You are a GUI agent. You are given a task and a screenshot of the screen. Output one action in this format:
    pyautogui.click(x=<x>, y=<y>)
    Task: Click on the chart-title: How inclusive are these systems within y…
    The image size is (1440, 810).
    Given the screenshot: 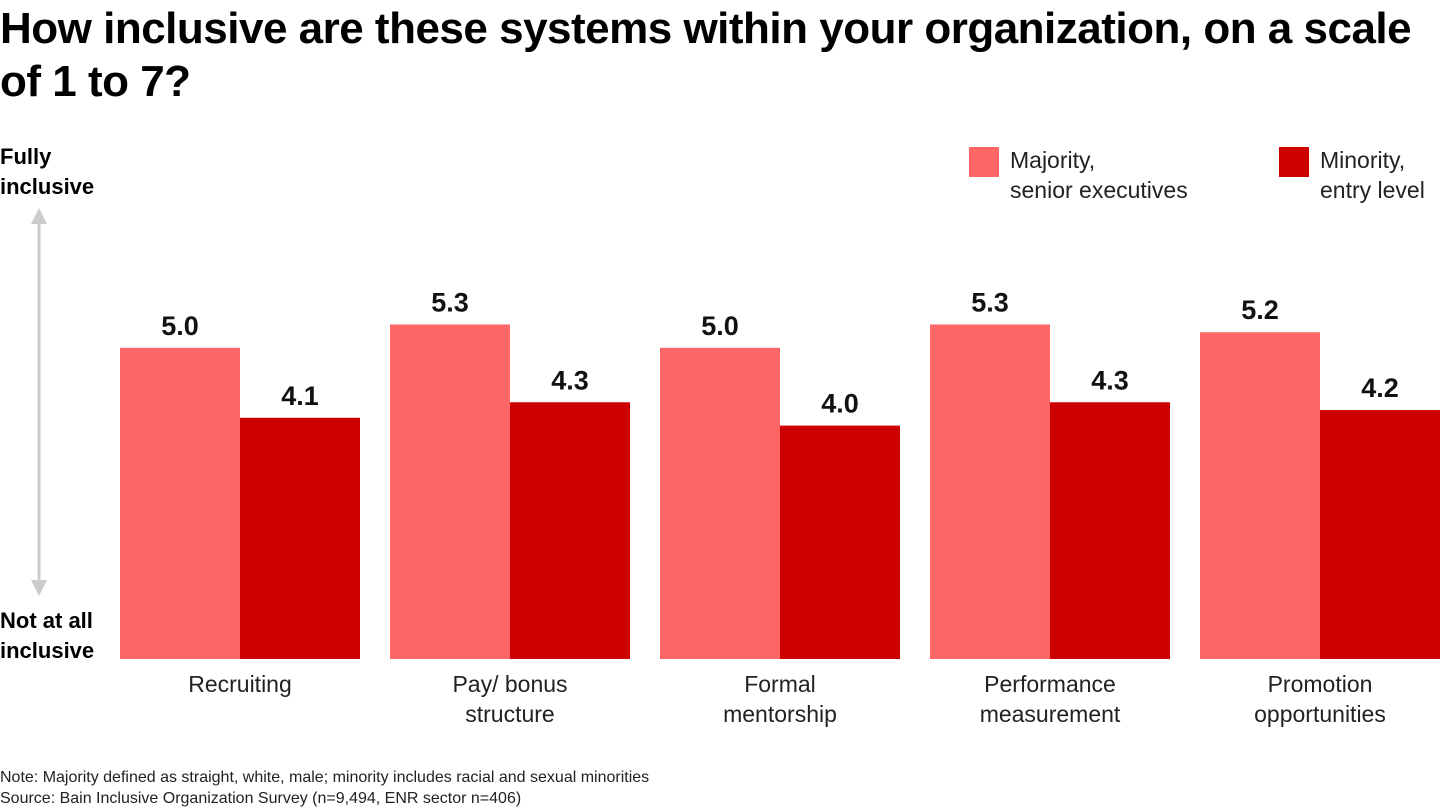 What is the action you would take?
    pyautogui.click(x=706, y=55)
    